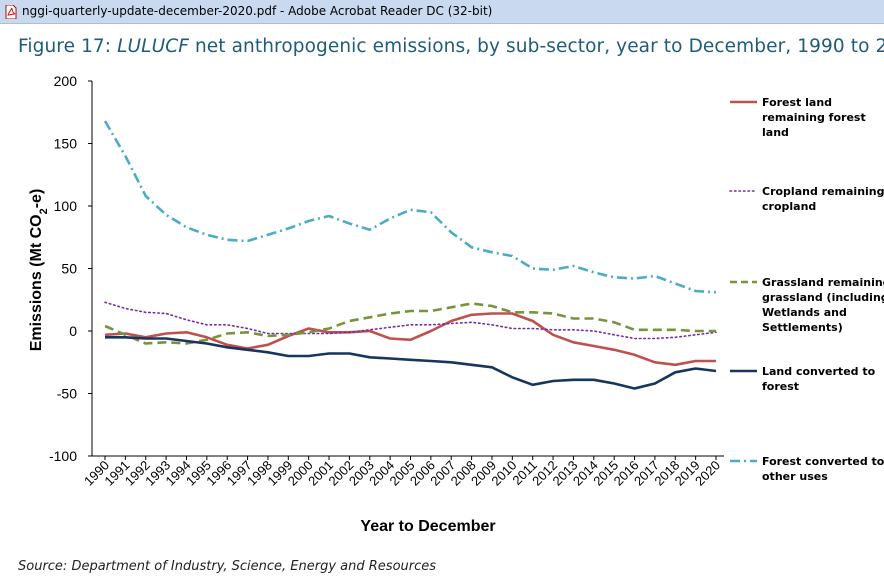  Describe the element at coordinates (153, 46) in the screenshot. I see `figure-title-italic: LULUCF` at that location.